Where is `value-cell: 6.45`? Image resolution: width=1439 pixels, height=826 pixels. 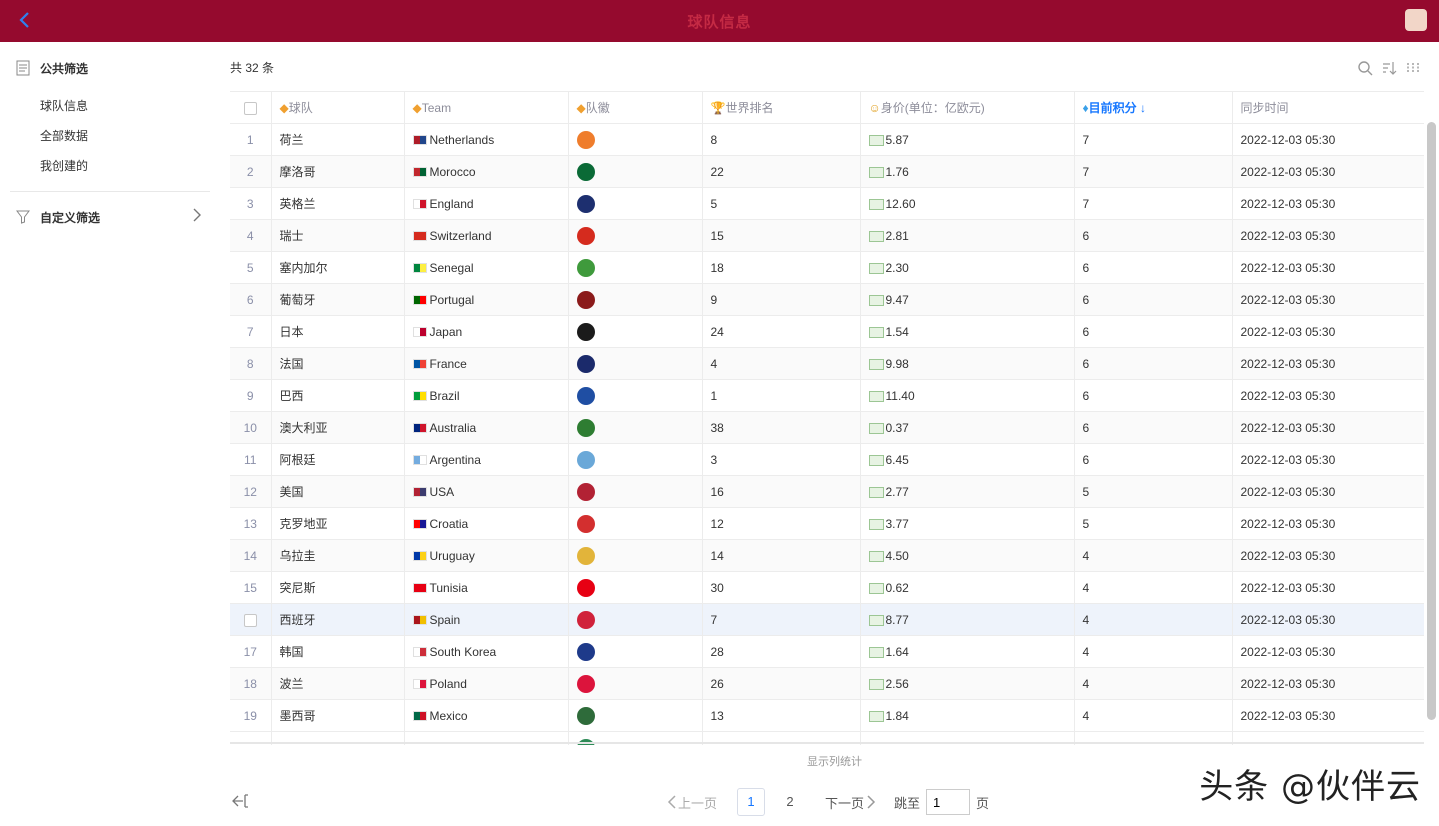 value-cell: 6.45 is located at coordinates (967, 459).